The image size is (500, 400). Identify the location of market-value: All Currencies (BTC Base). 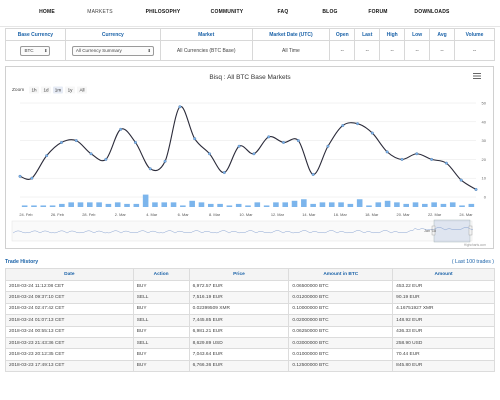
(206, 50).